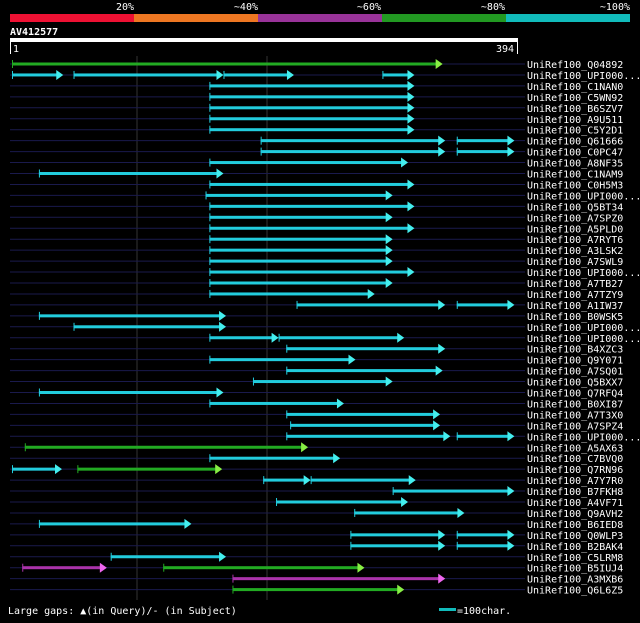 The height and width of the screenshot is (623, 640). I want to click on hit-row: UniRef100_A8NF35, so click(416, 163).